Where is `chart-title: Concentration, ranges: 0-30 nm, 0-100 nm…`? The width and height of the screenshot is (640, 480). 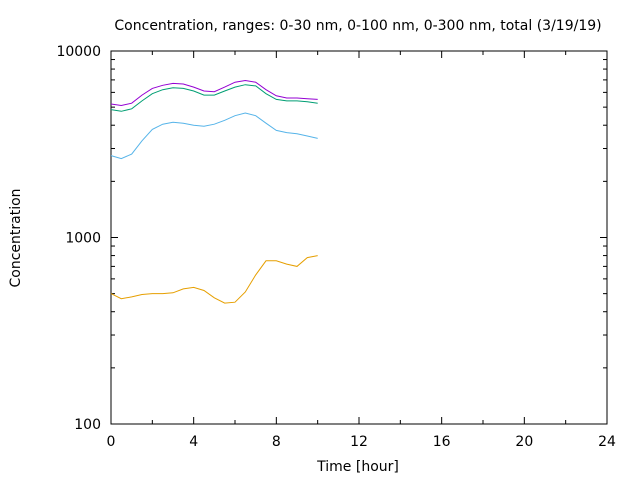 chart-title: Concentration, ranges: 0-30 nm, 0-100 nm… is located at coordinates (357, 26).